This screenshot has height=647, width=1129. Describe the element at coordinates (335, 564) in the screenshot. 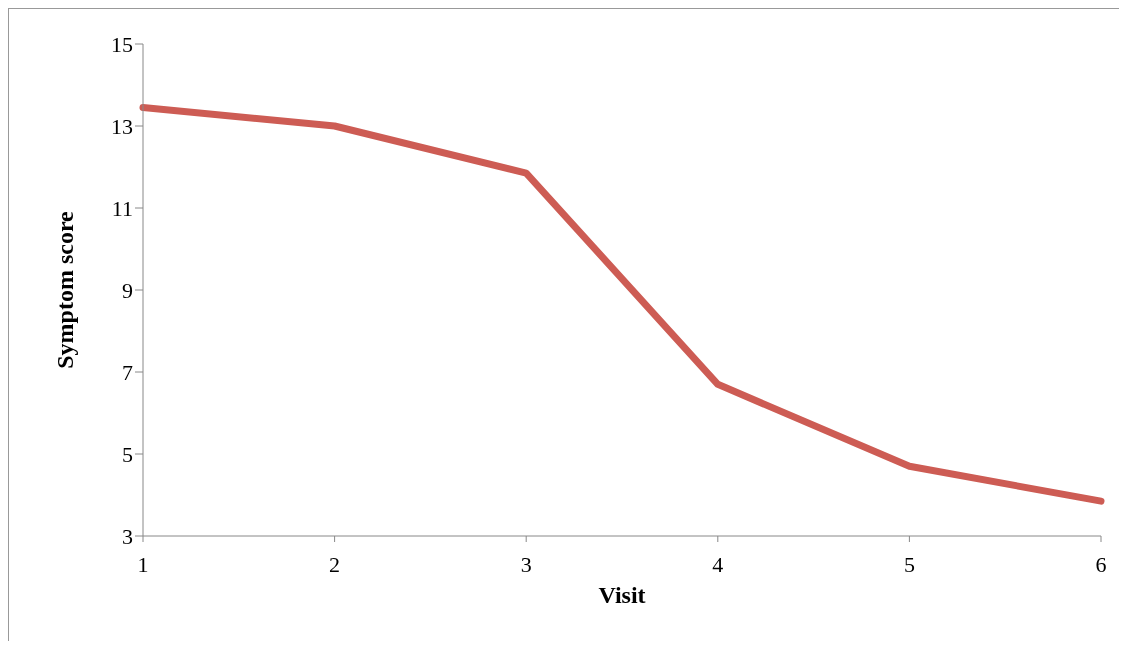

I see `x-tick-label: 2` at that location.